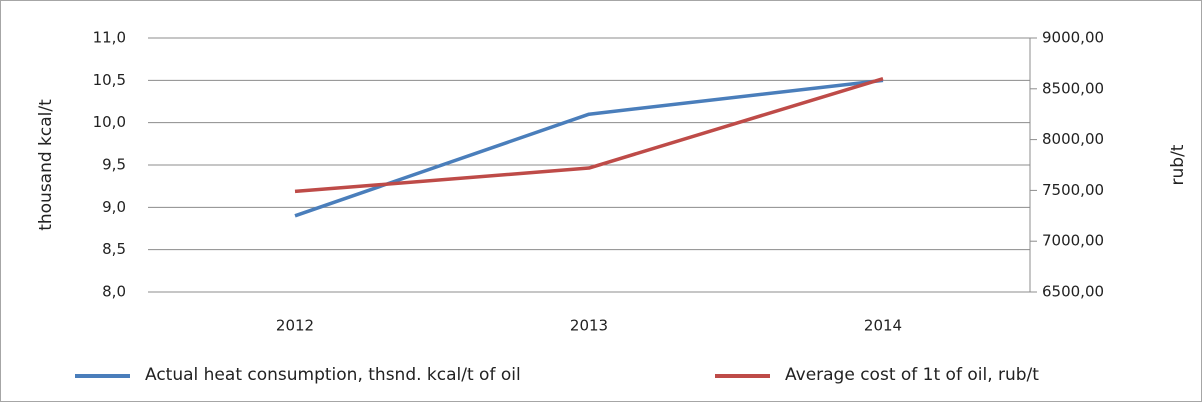  Describe the element at coordinates (114, 165) in the screenshot. I see `y-tick-label: 9,5` at that location.